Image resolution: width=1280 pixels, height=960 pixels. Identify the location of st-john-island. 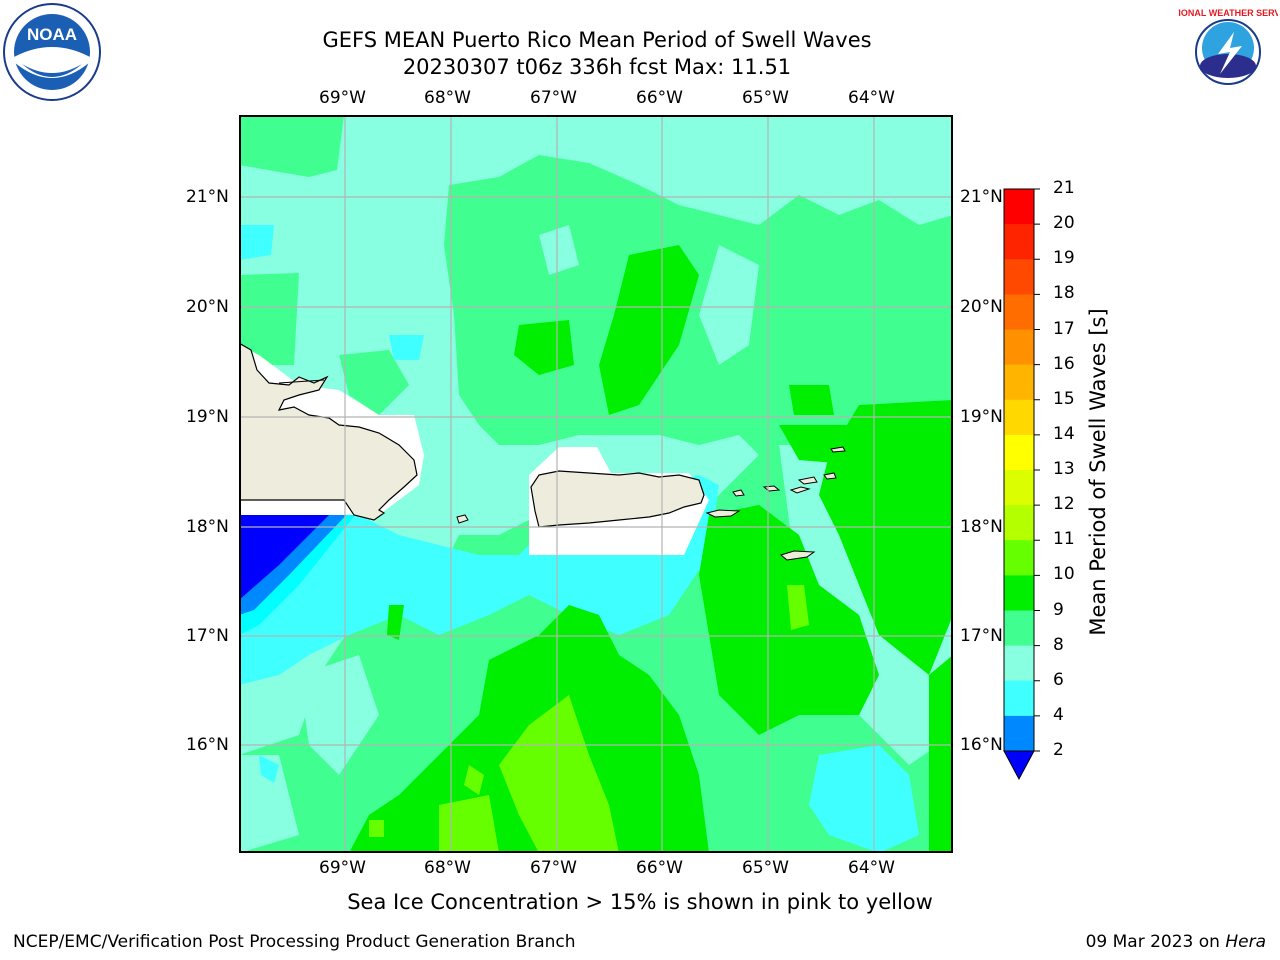
(800, 490).